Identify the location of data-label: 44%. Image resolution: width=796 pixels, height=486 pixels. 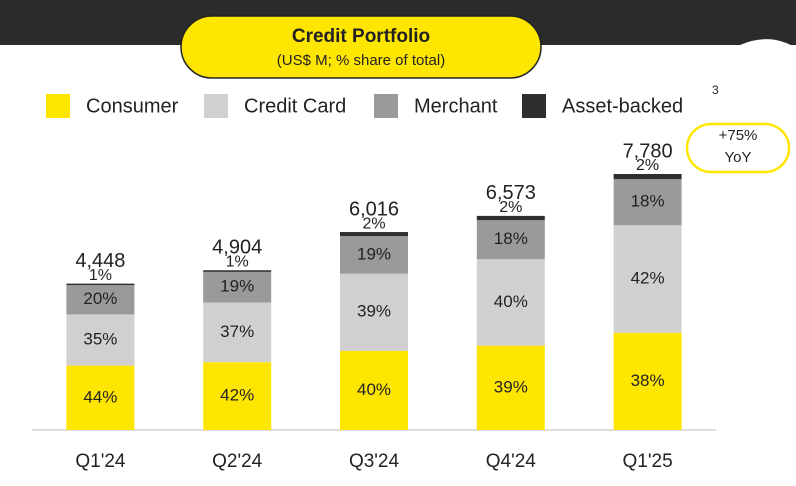
(100, 396).